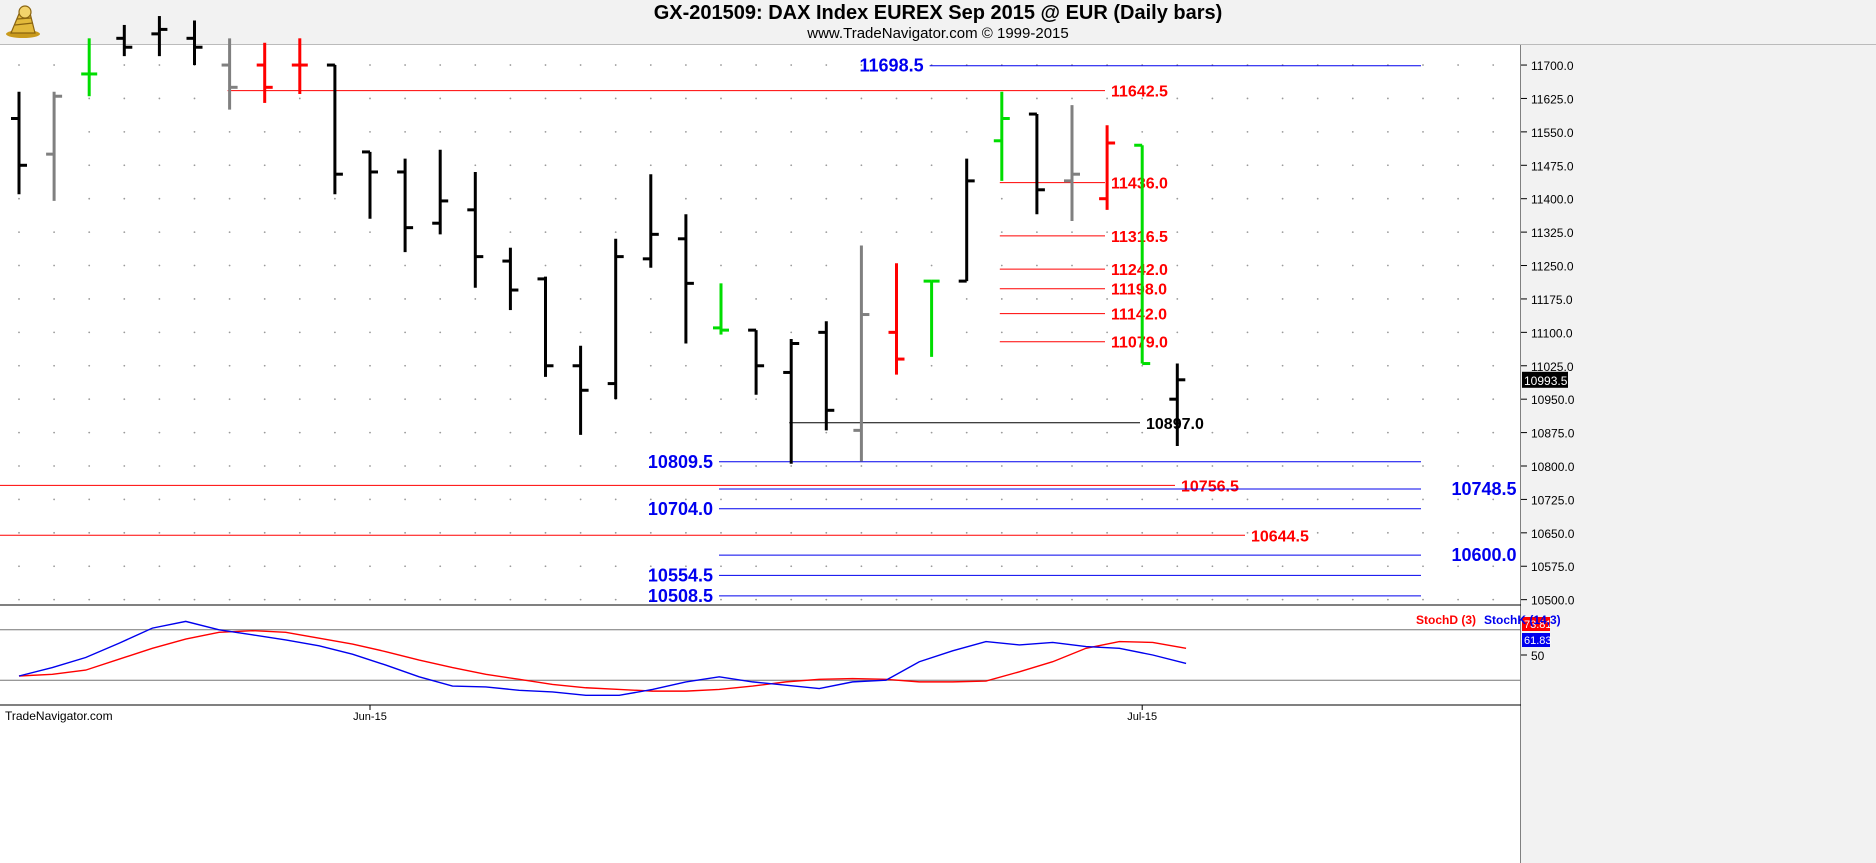  I want to click on level-label: 10600.0, so click(1483, 555).